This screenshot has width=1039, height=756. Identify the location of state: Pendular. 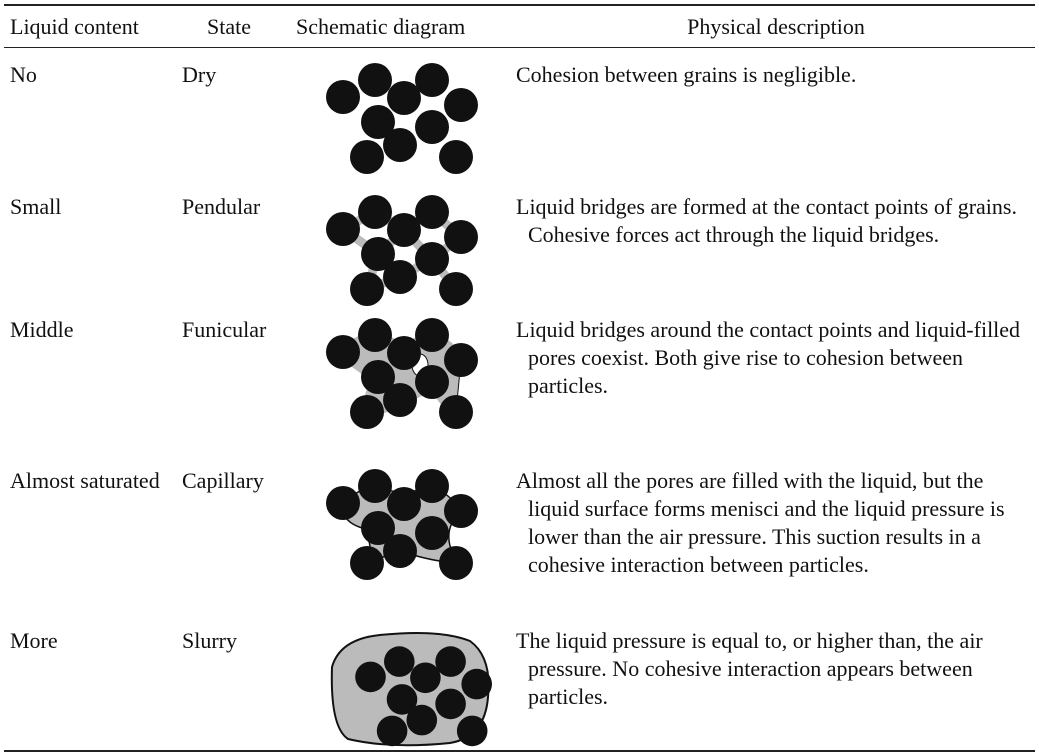
(221, 206).